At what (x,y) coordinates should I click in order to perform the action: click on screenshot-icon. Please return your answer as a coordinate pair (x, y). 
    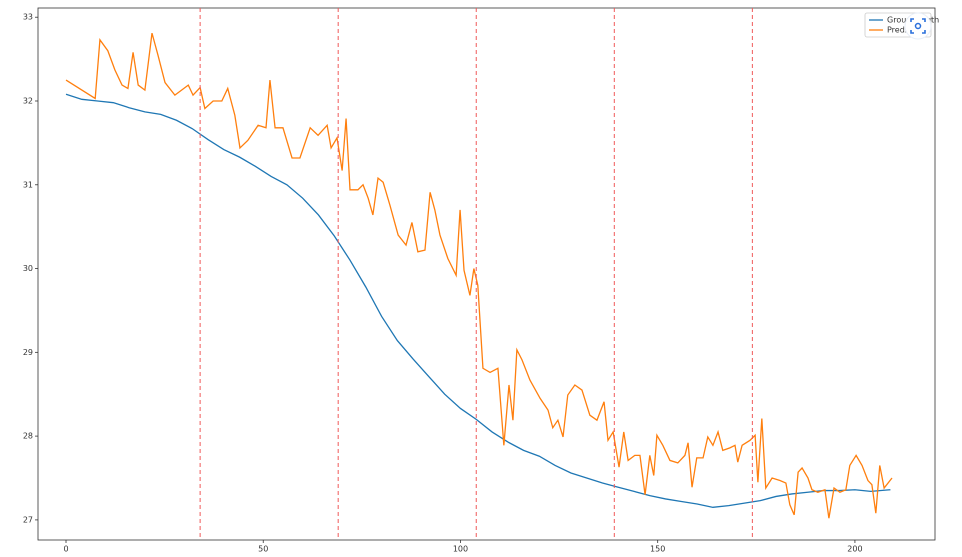
    Looking at the image, I should click on (918, 26).